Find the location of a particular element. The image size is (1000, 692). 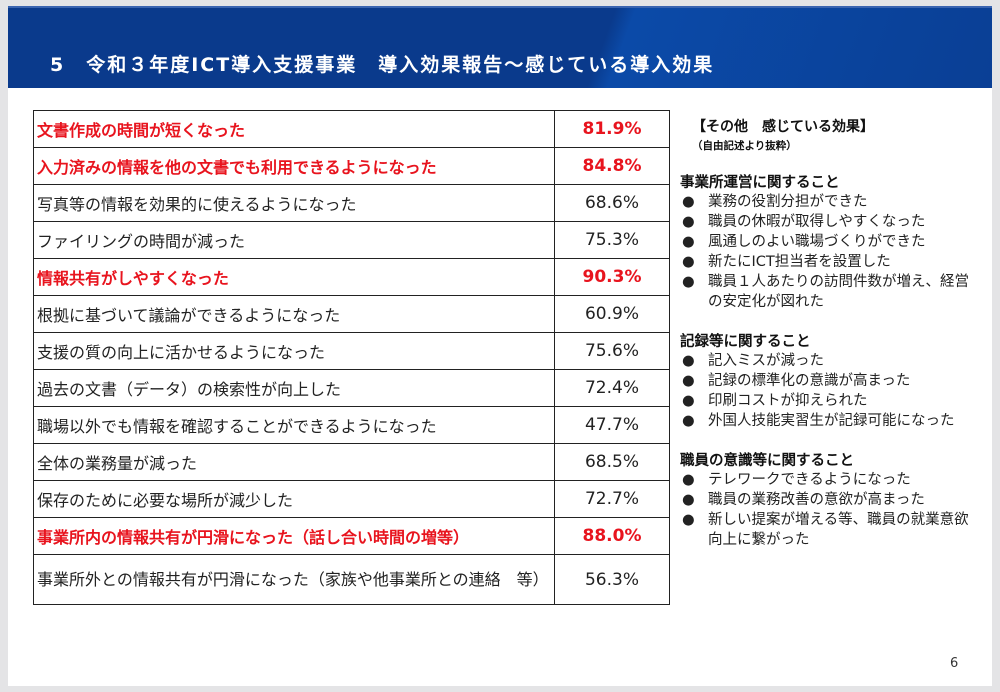

list-item: ● 印刷コストが抑えられた is located at coordinates (830, 401).